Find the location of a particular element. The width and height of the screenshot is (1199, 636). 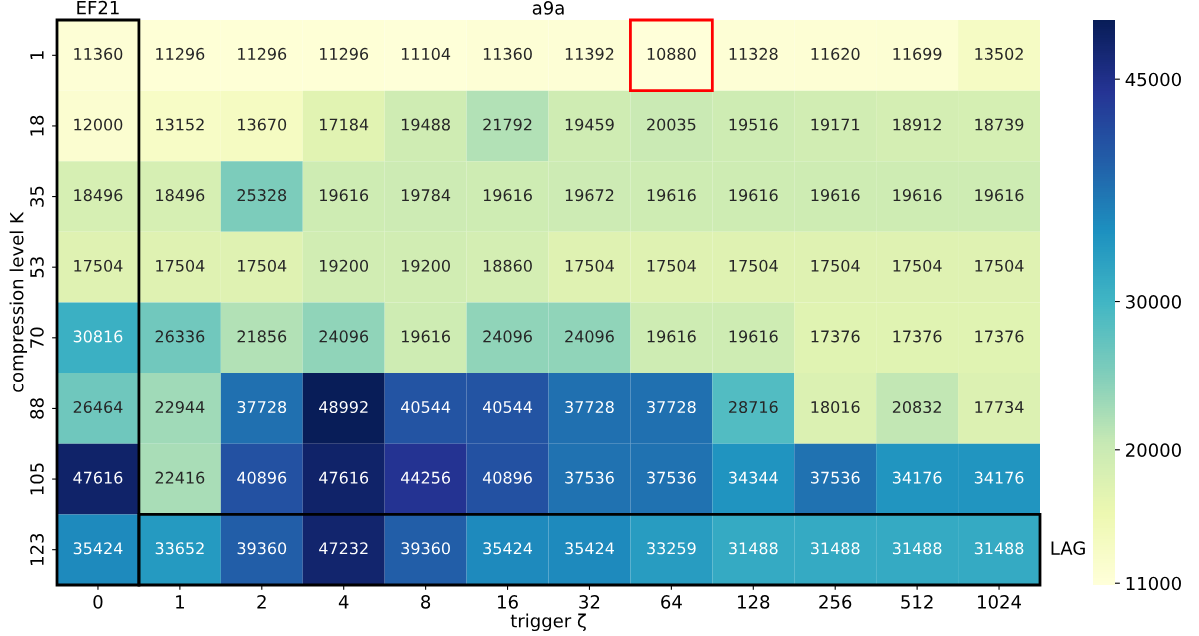

data-label: 44256 is located at coordinates (426, 477).